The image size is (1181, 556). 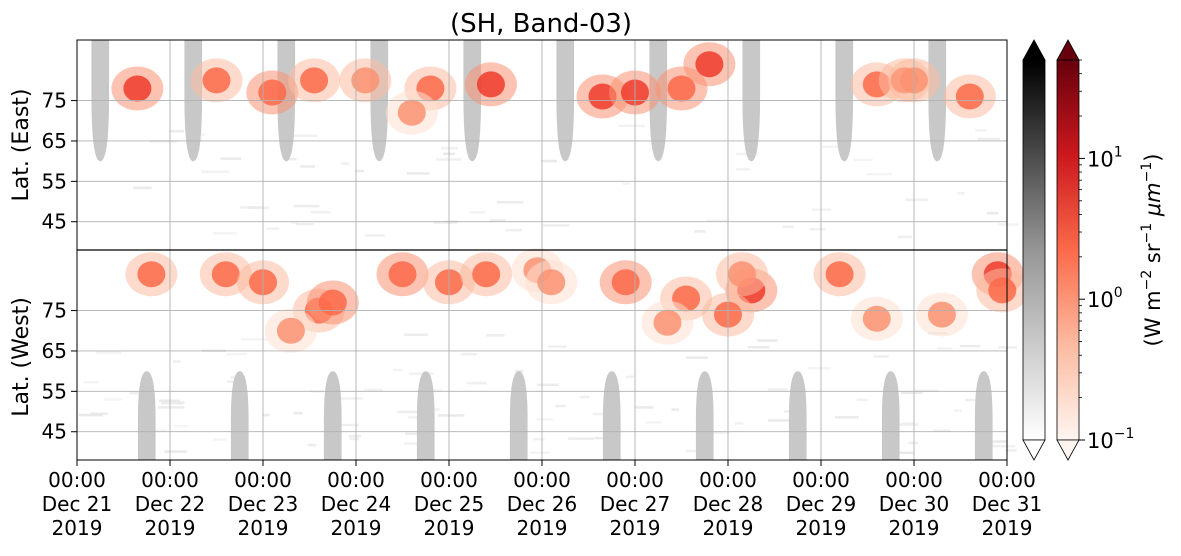 What do you see at coordinates (542, 504) in the screenshot?
I see `x-tick-date: Dec 26` at bounding box center [542, 504].